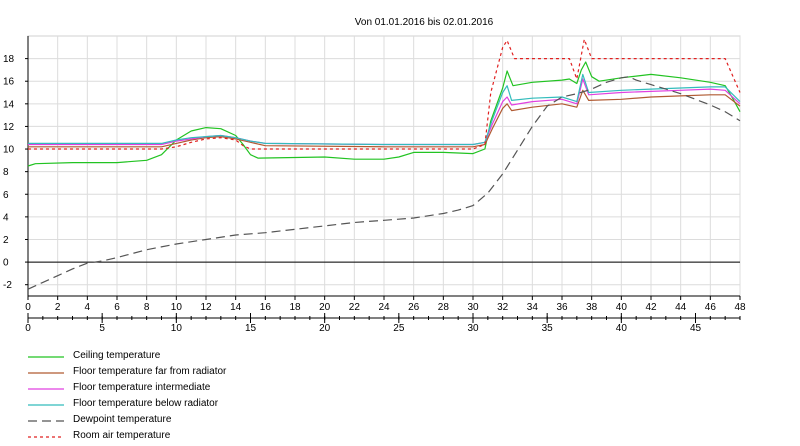 This screenshot has width=800, height=446. Describe the element at coordinates (117, 355) in the screenshot. I see `legend-label-ceiling: Ceiling temperature` at that location.